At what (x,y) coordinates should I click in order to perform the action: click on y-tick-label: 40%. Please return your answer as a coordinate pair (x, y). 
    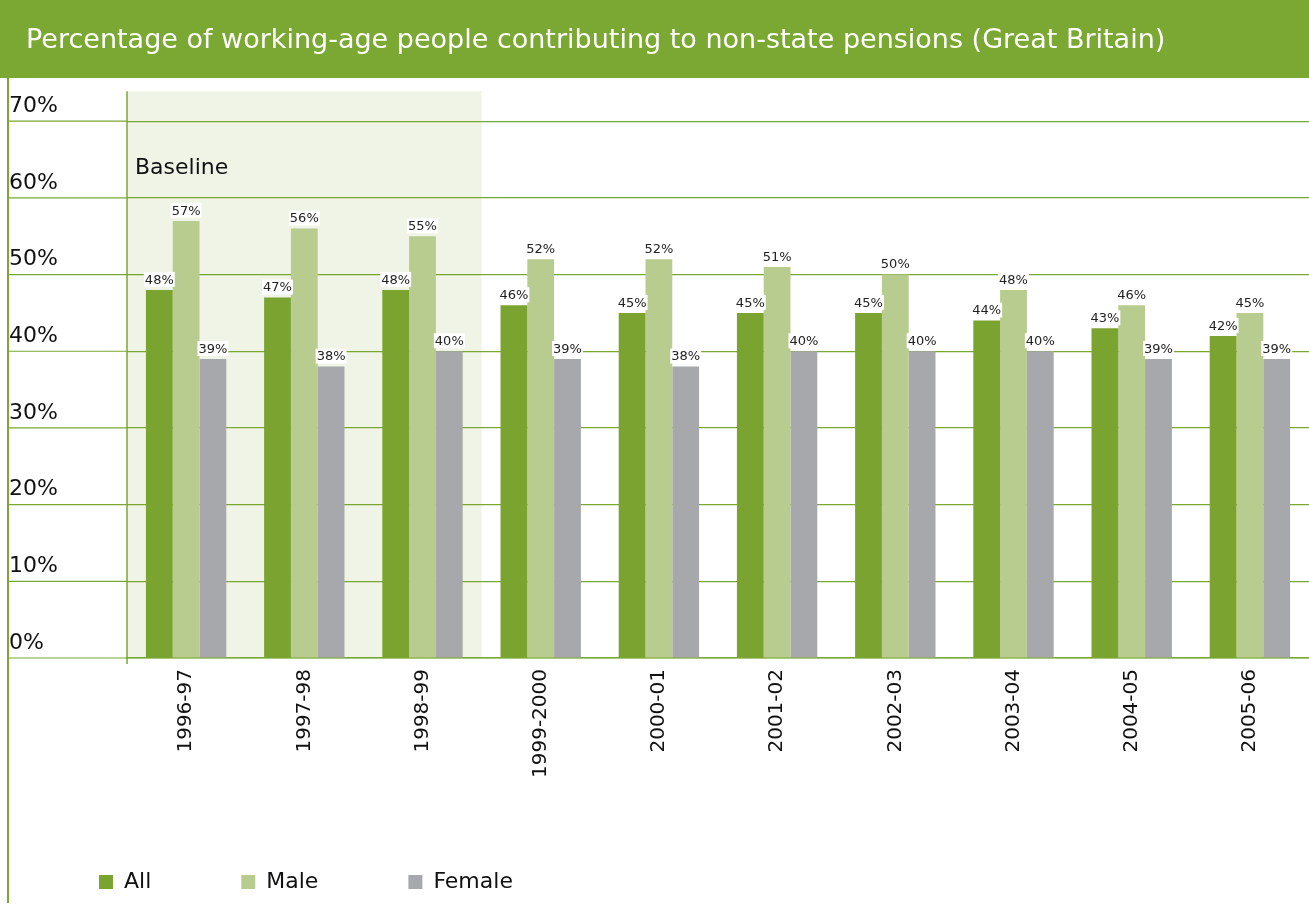
    Looking at the image, I should click on (33, 334).